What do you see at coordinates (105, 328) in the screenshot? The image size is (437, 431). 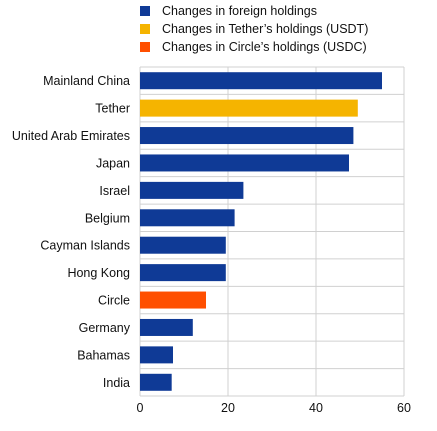 I see `category-label: Germany` at bounding box center [105, 328].